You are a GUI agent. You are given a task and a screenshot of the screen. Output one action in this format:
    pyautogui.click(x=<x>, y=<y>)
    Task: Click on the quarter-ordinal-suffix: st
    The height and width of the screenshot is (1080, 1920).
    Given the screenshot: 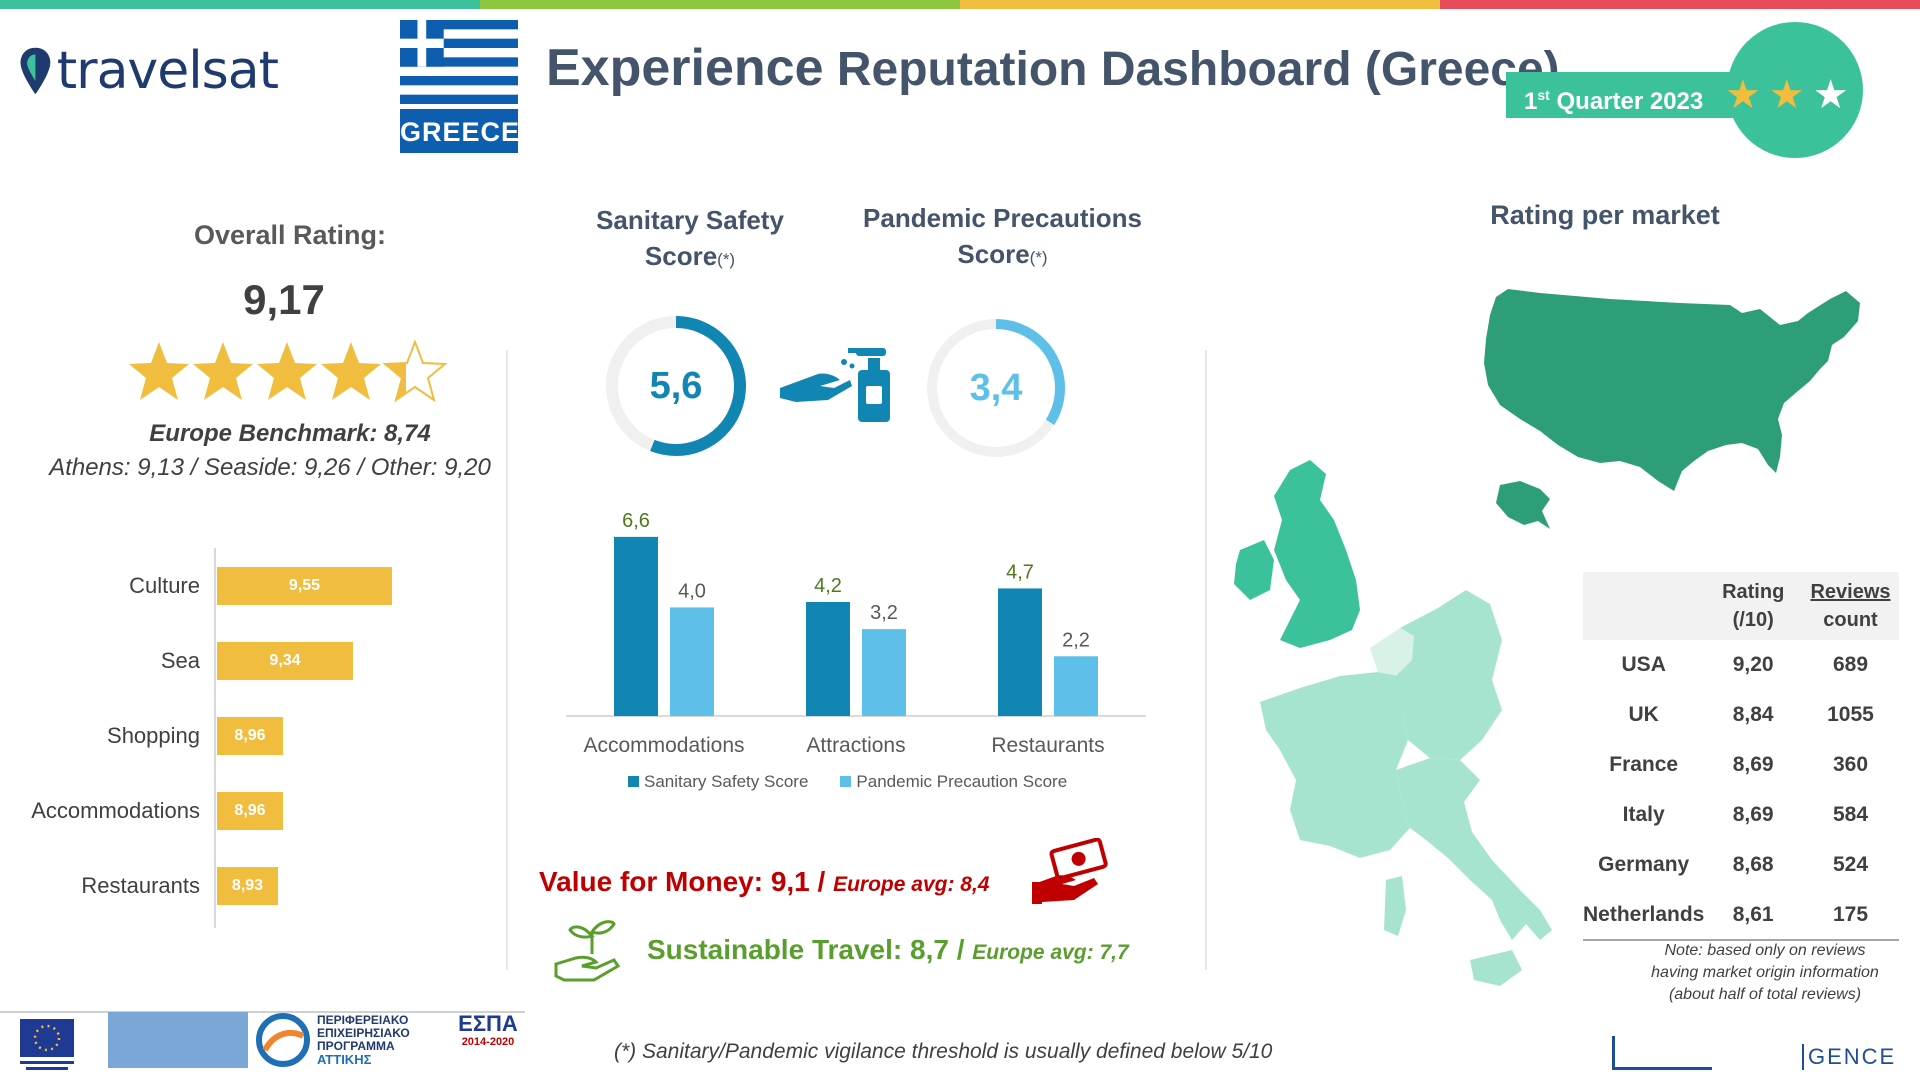 What is the action you would take?
    pyautogui.click(x=1543, y=95)
    